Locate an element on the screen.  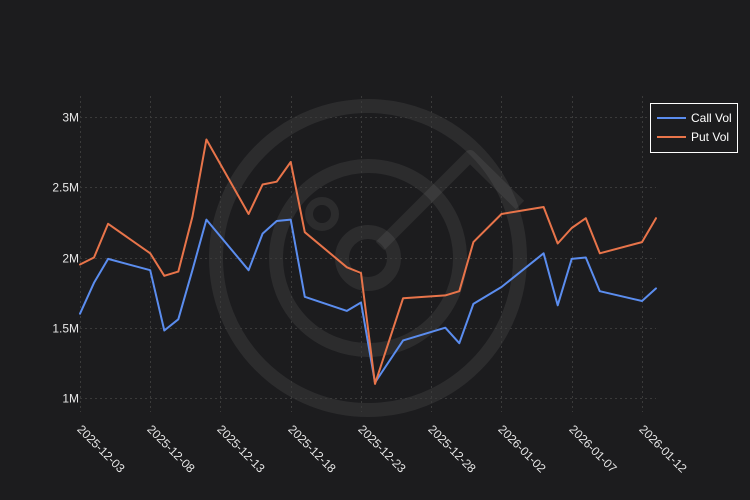
legend-label-put-vol: Put Vol is located at coordinates (710, 137).